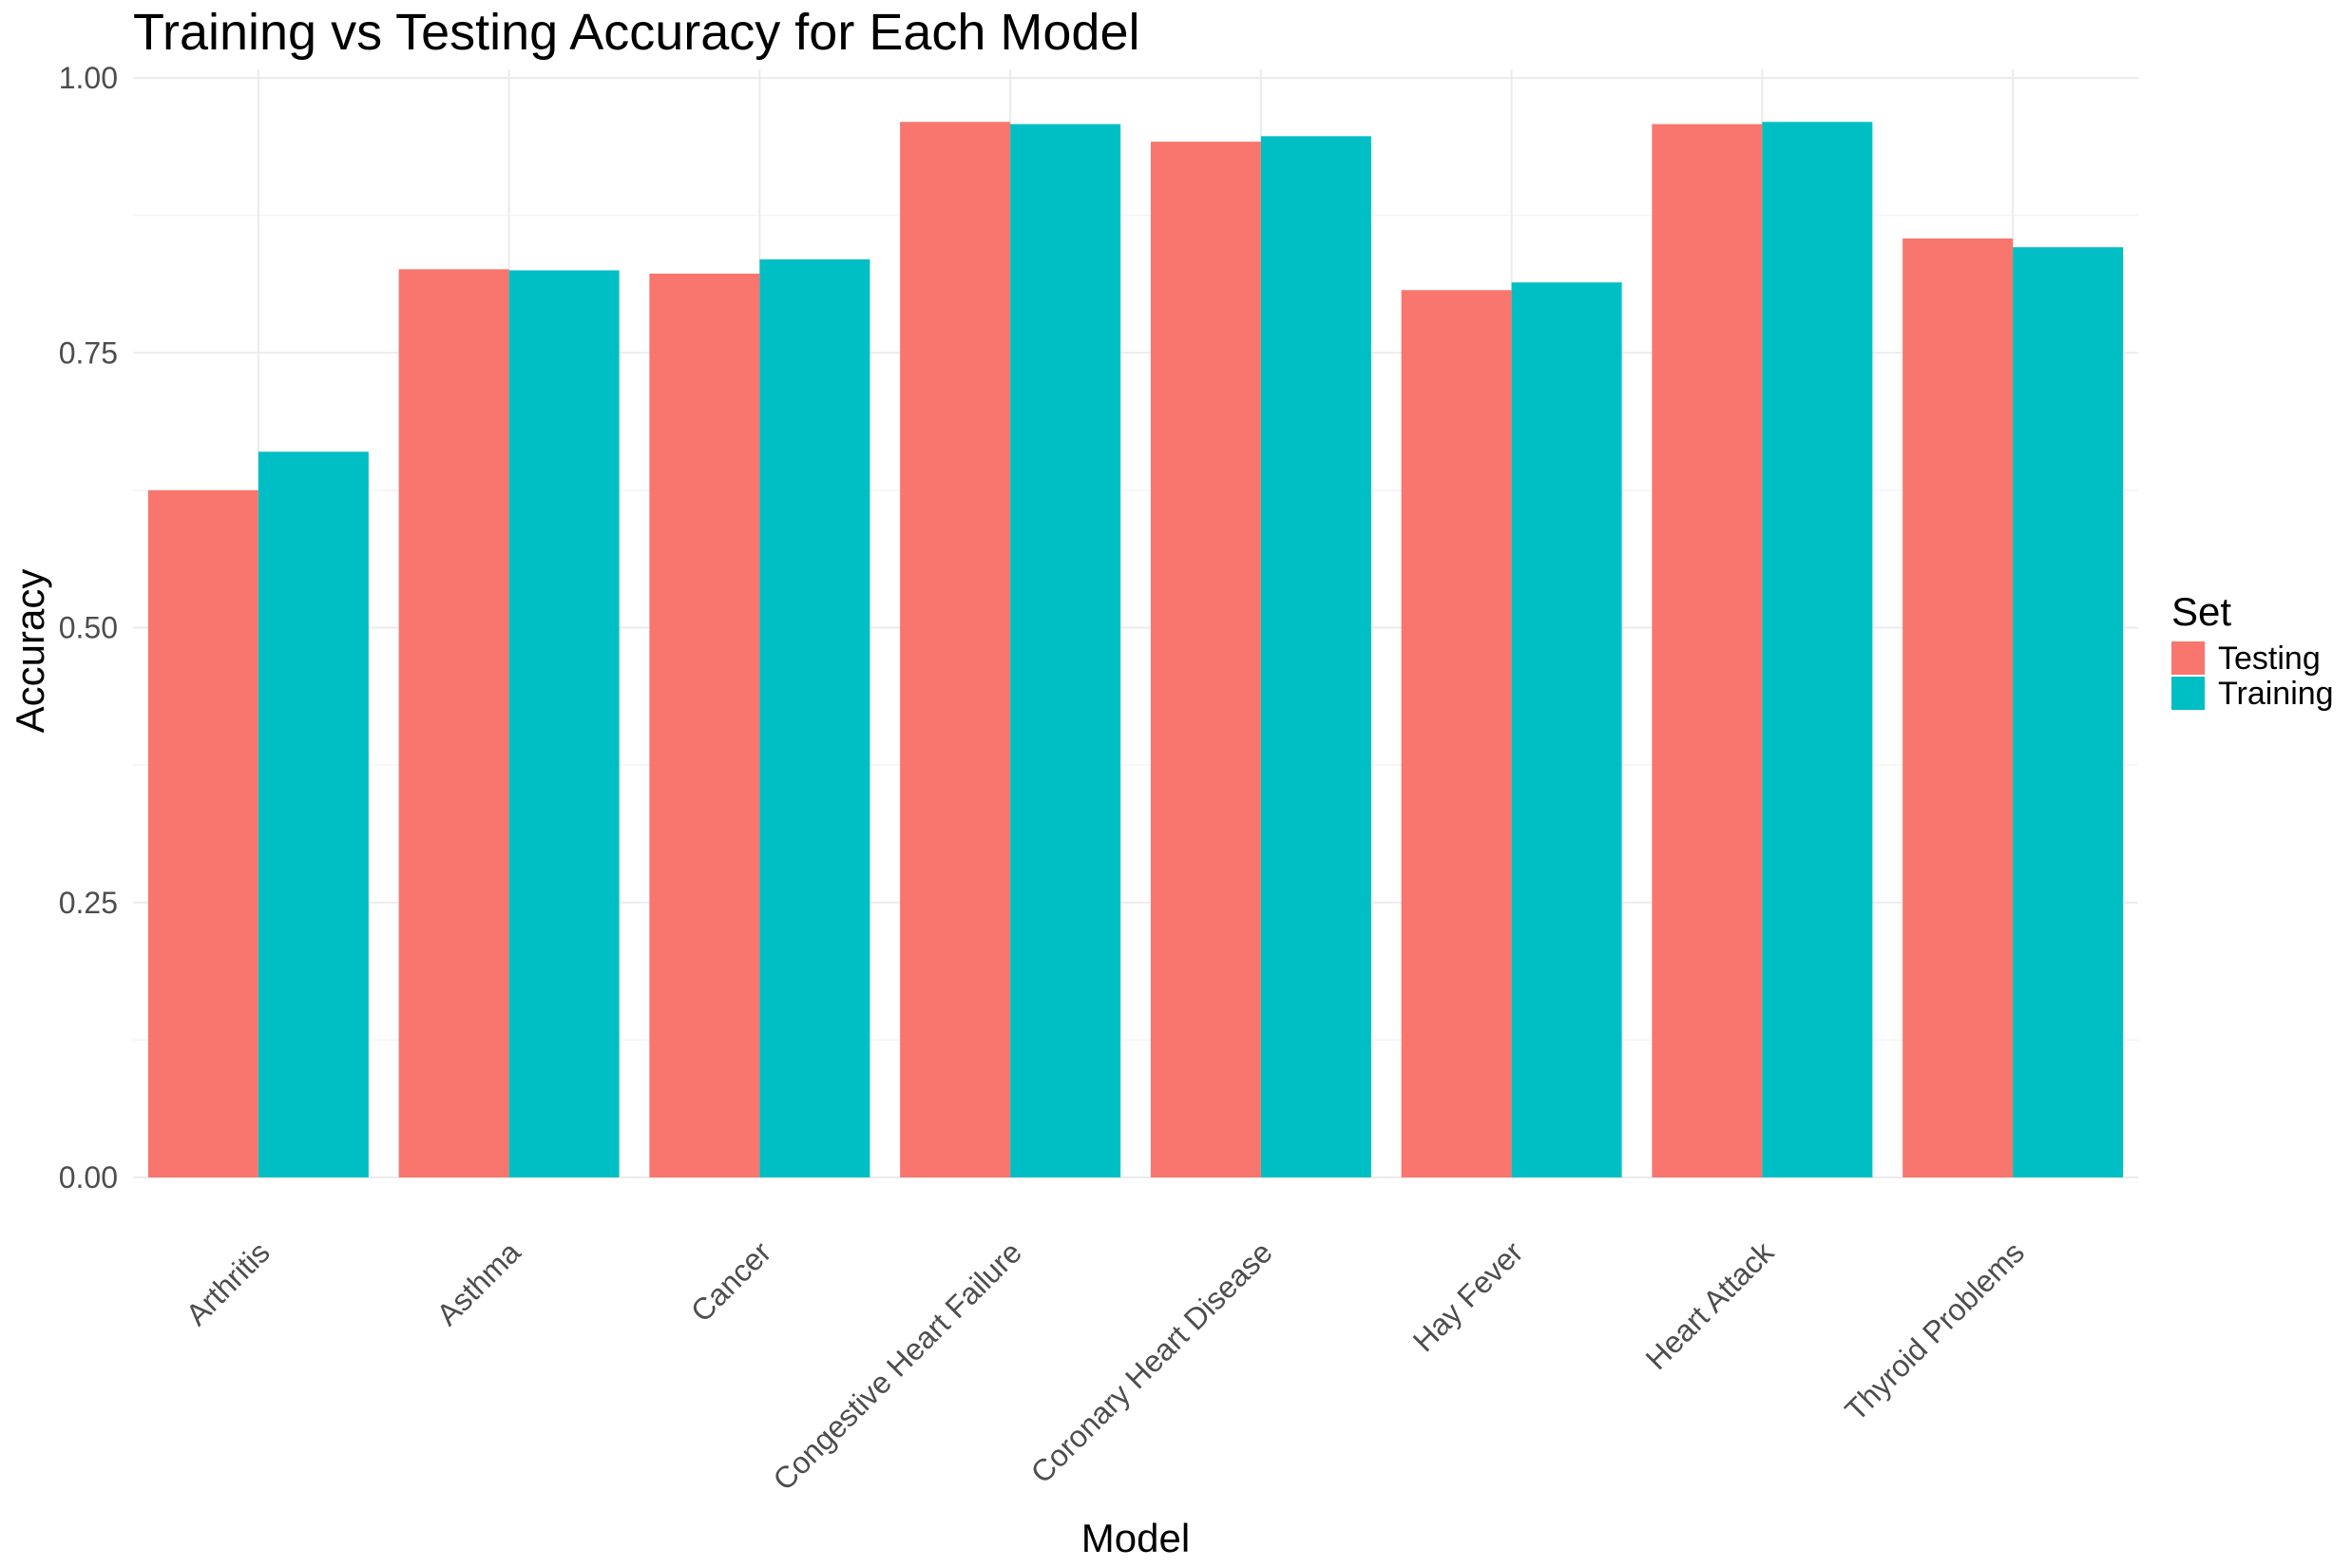 The width and height of the screenshot is (2352, 1568). Describe the element at coordinates (1316, 657) in the screenshot. I see `bar-training-coronary-heart-disease` at that location.